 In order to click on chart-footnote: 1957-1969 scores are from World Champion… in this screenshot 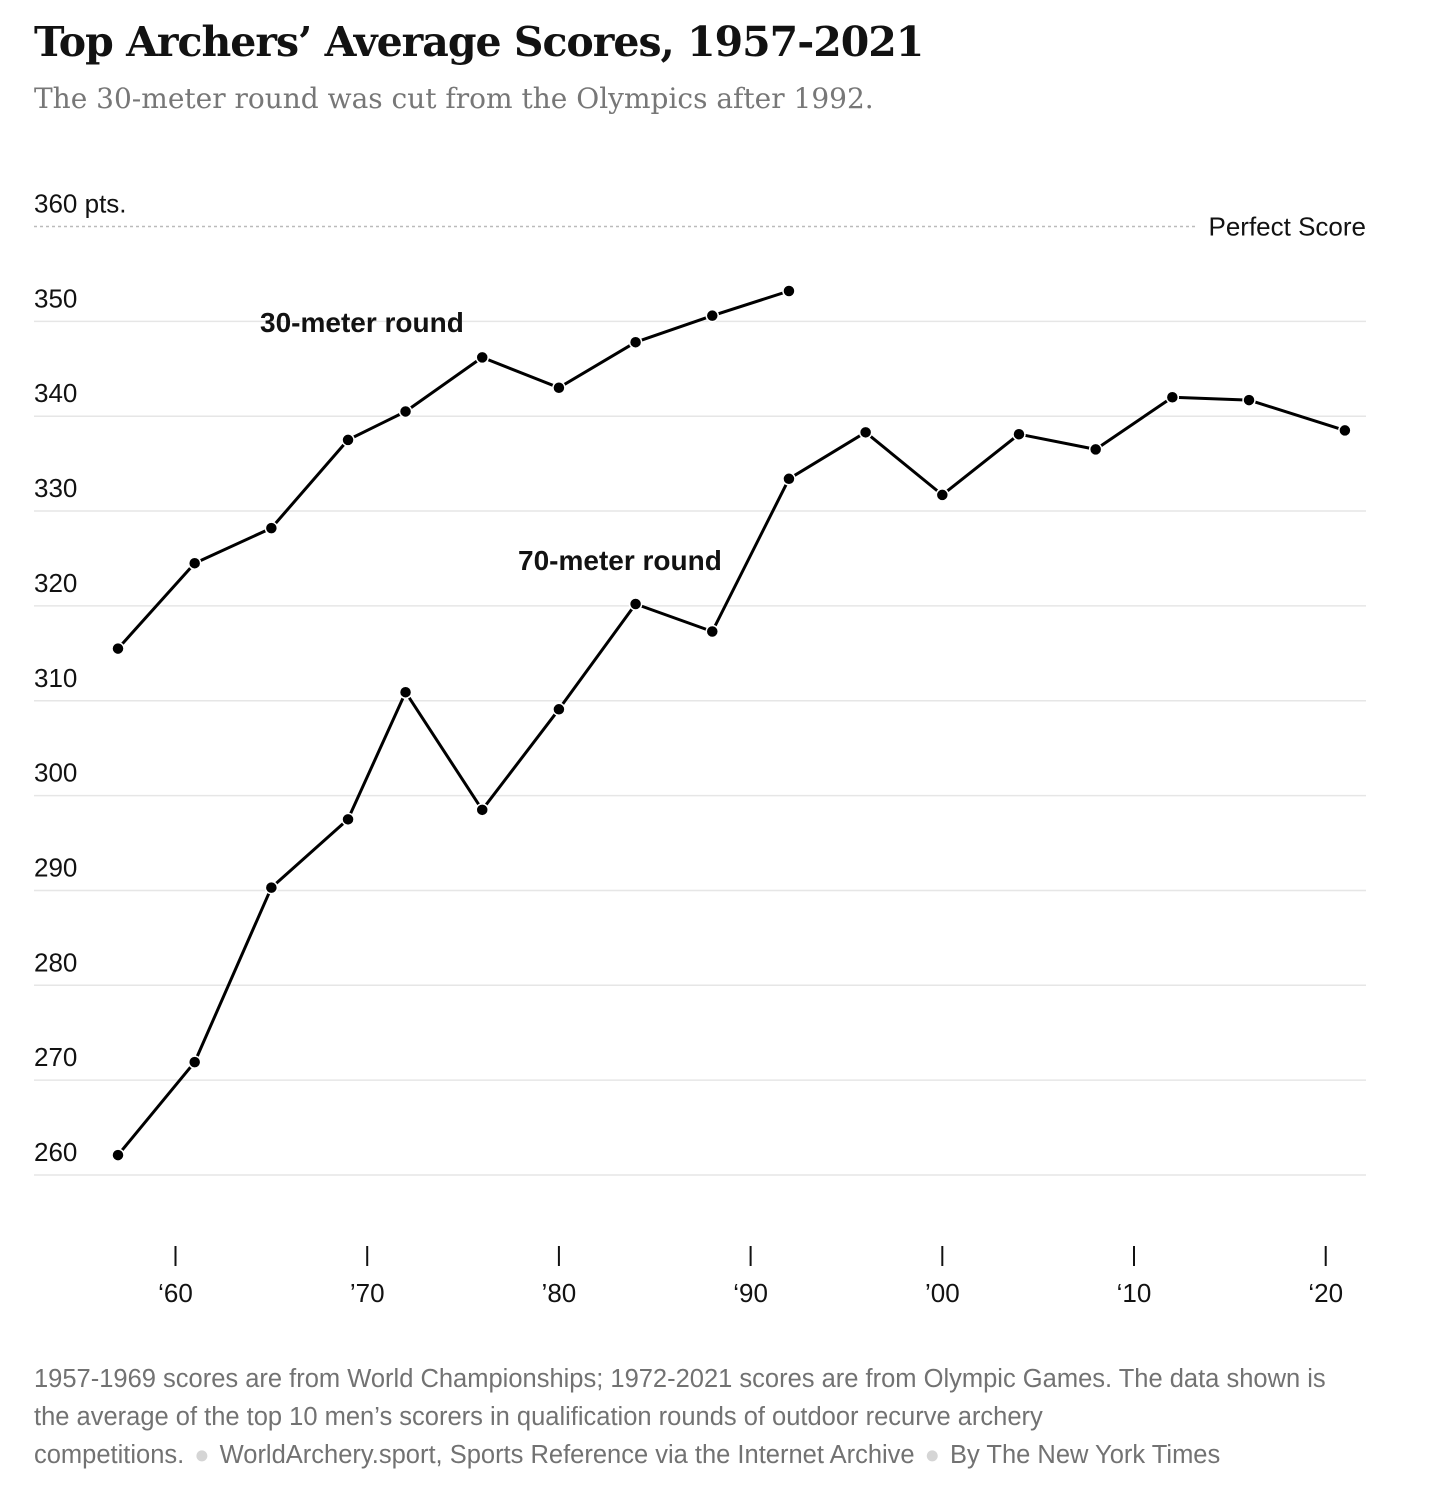, I will do `click(694, 1417)`.